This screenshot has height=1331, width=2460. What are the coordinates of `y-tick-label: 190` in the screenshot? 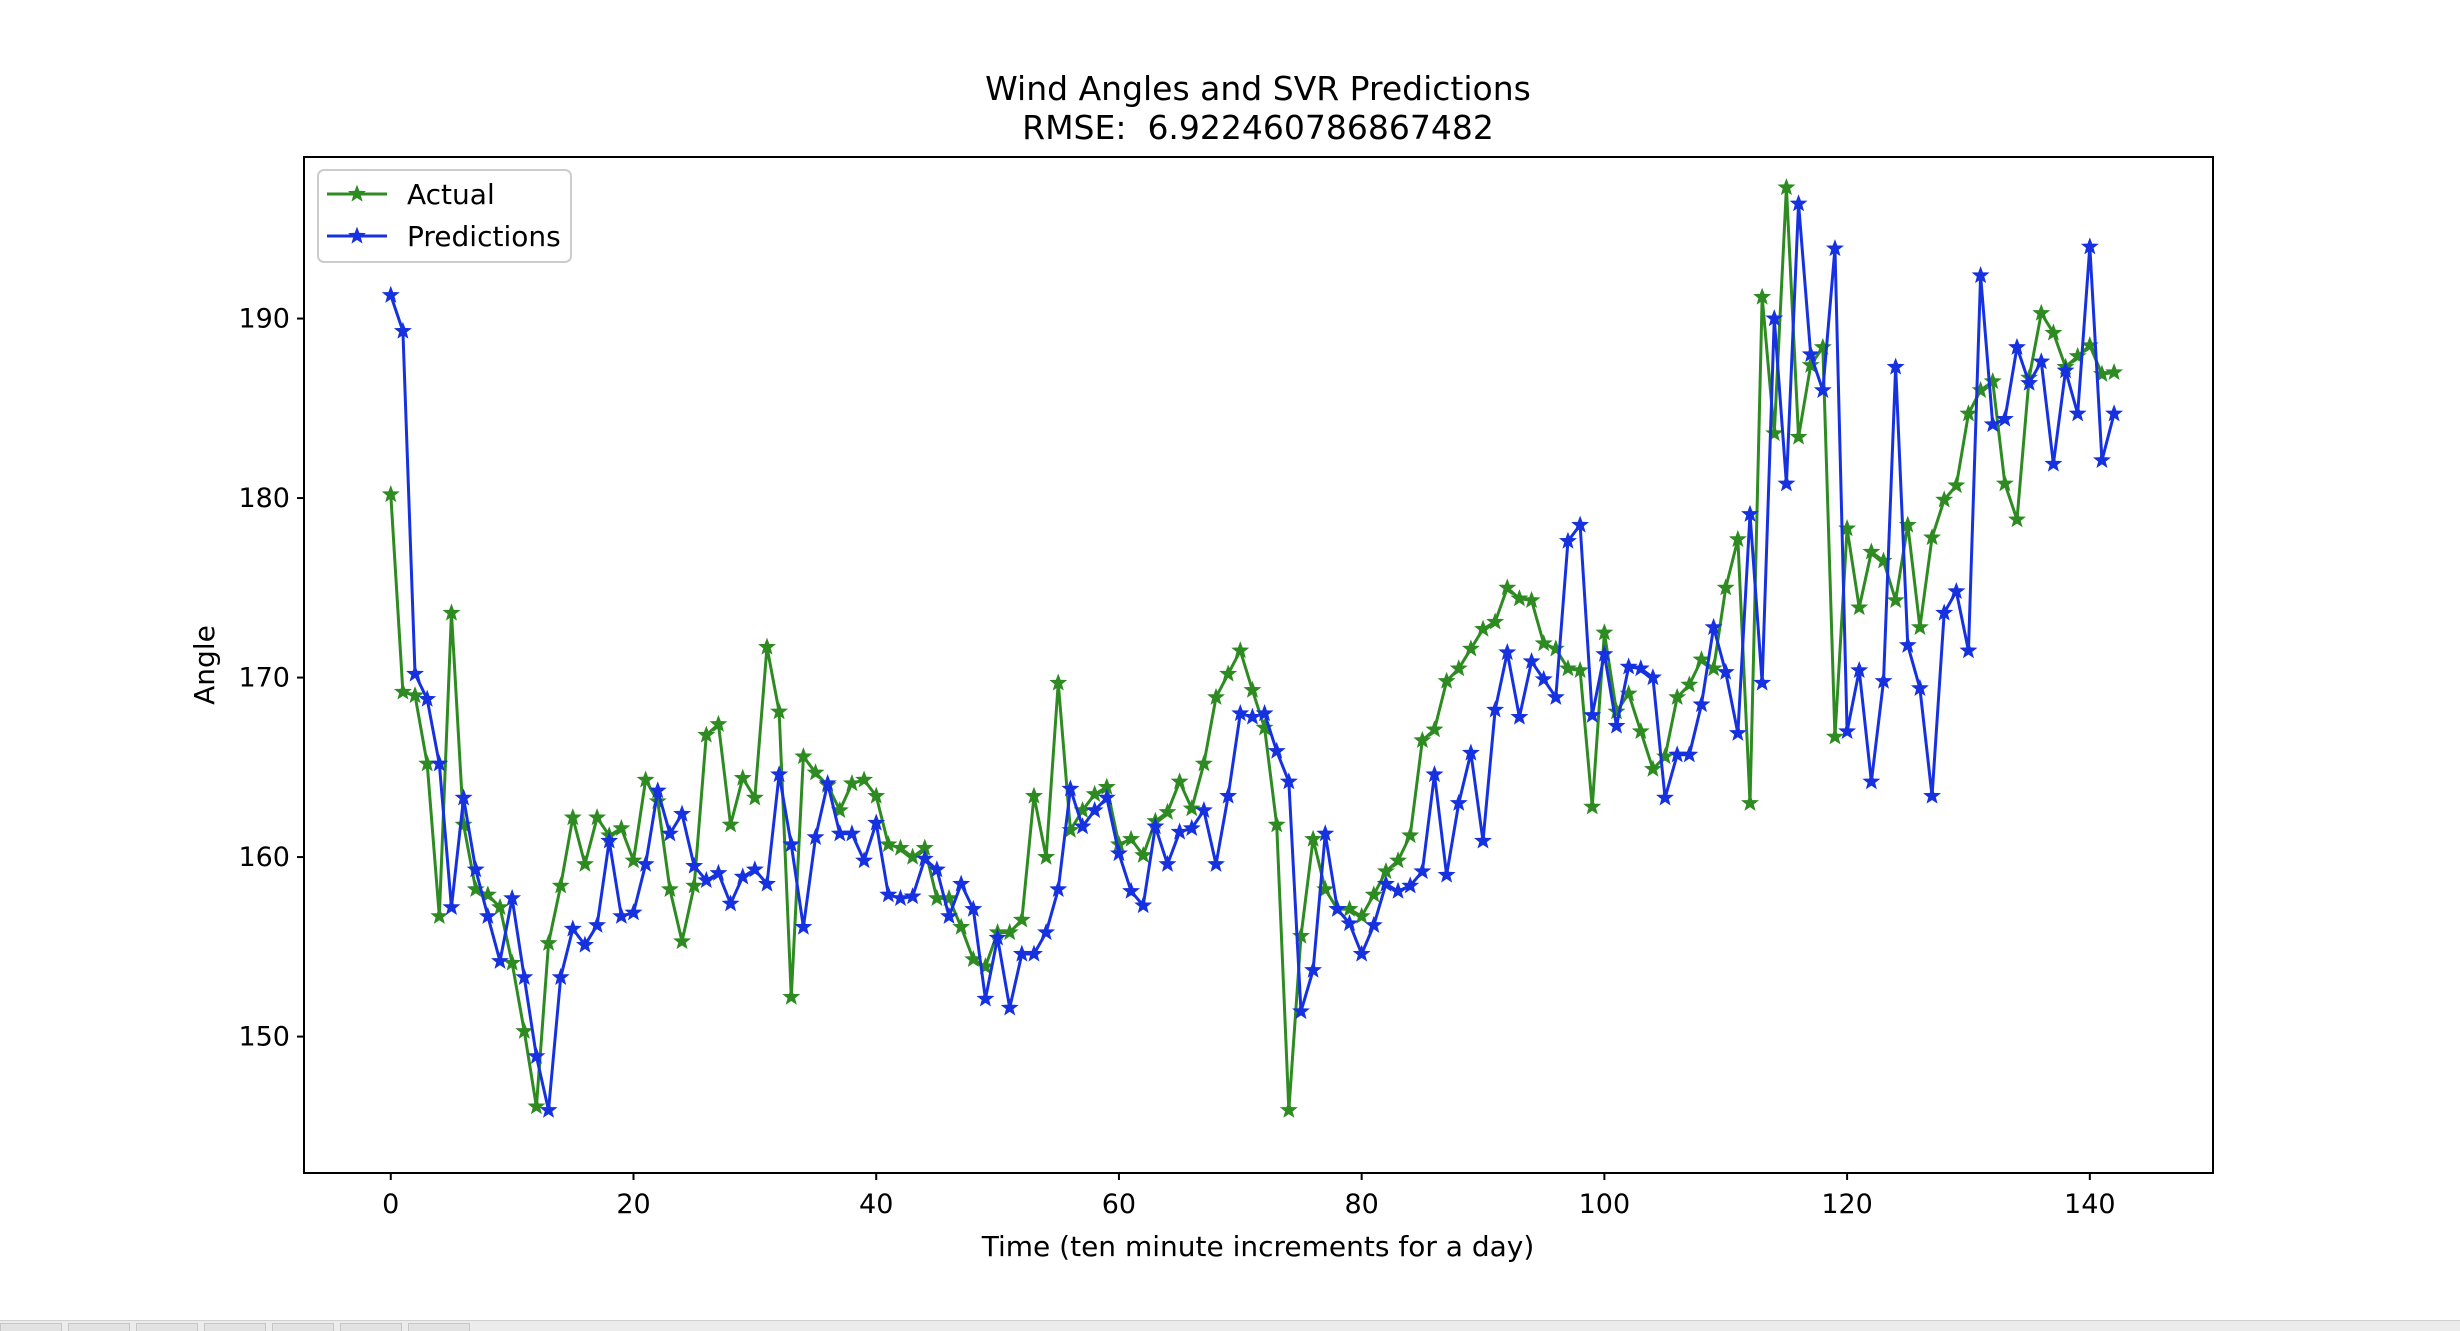 It's located at (264, 319).